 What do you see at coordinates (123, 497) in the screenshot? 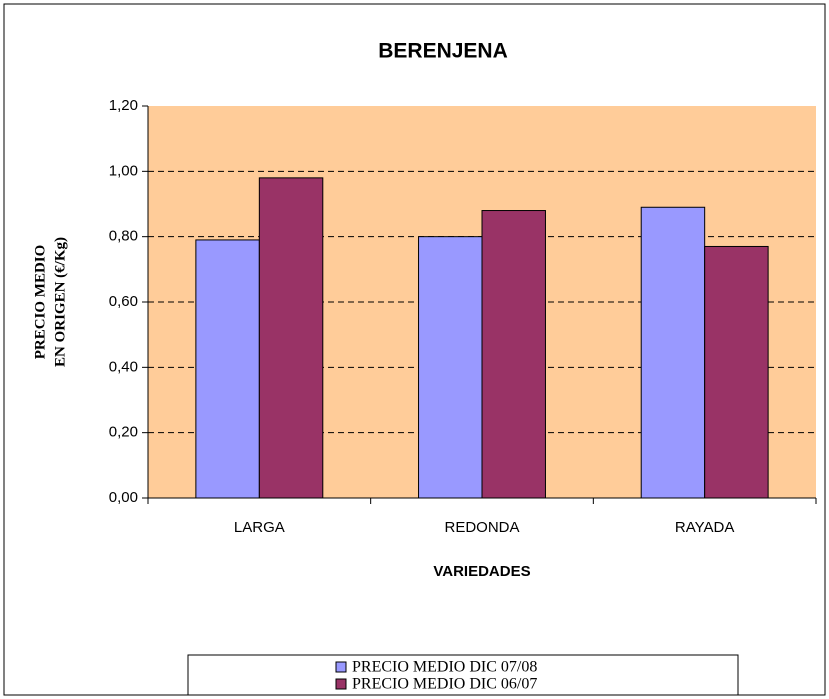
I see `y-tick-label: 0,00` at bounding box center [123, 497].